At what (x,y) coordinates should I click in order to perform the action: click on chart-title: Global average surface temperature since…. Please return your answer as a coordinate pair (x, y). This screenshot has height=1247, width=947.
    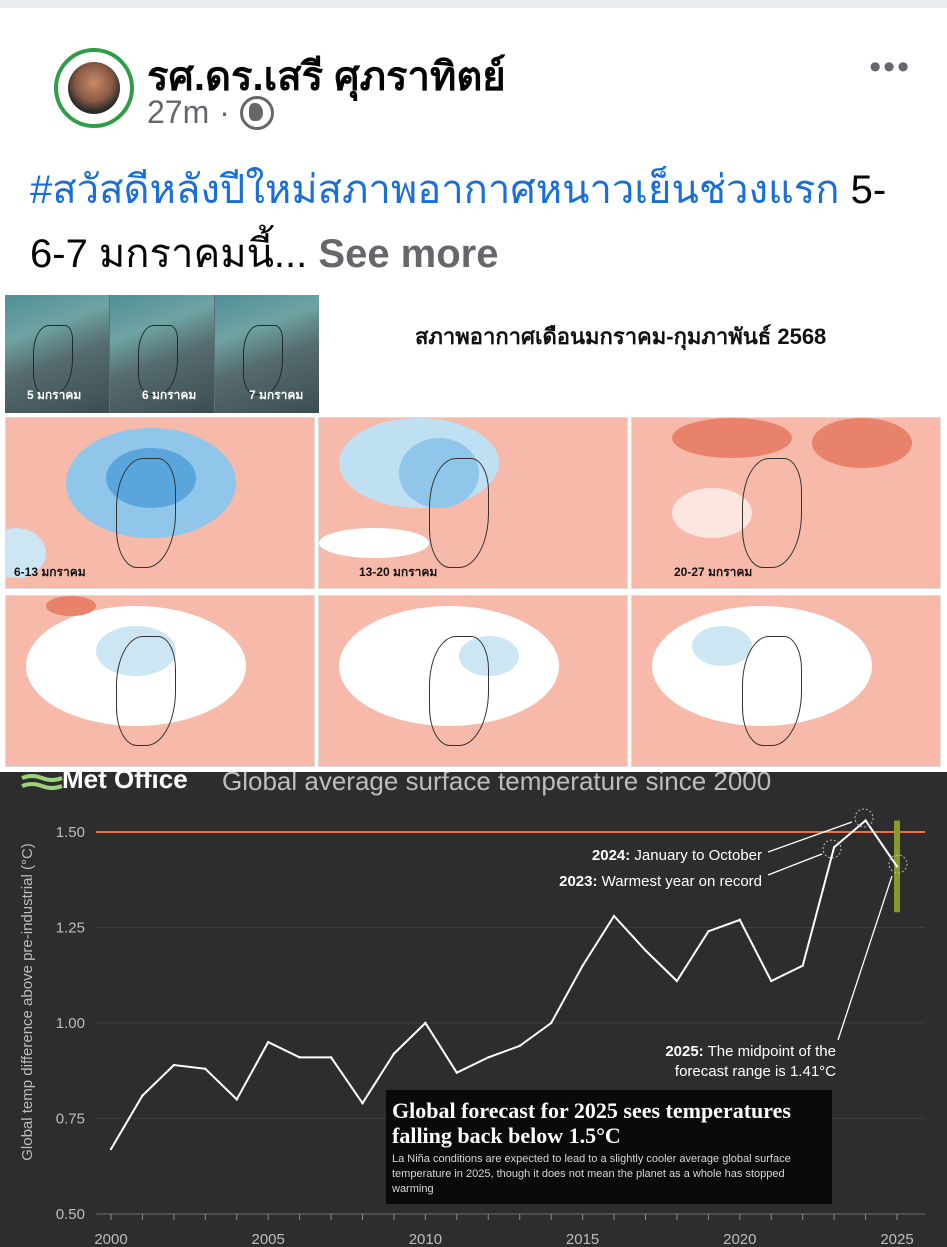
    Looking at the image, I should click on (496, 784).